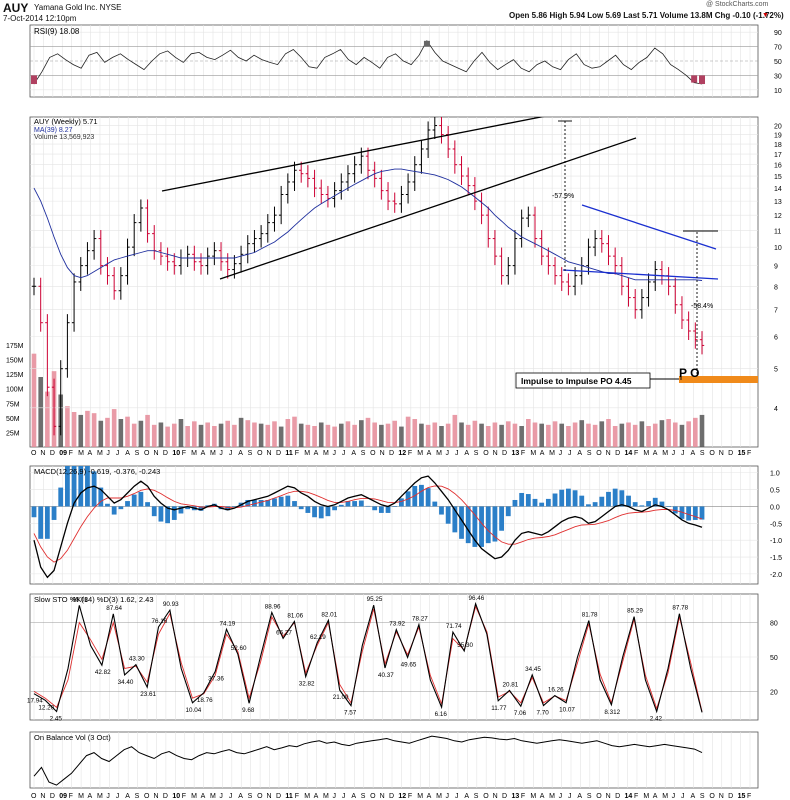 The image size is (790, 800). Describe the element at coordinates (155, 453) in the screenshot. I see `x-axis-label: N` at that location.